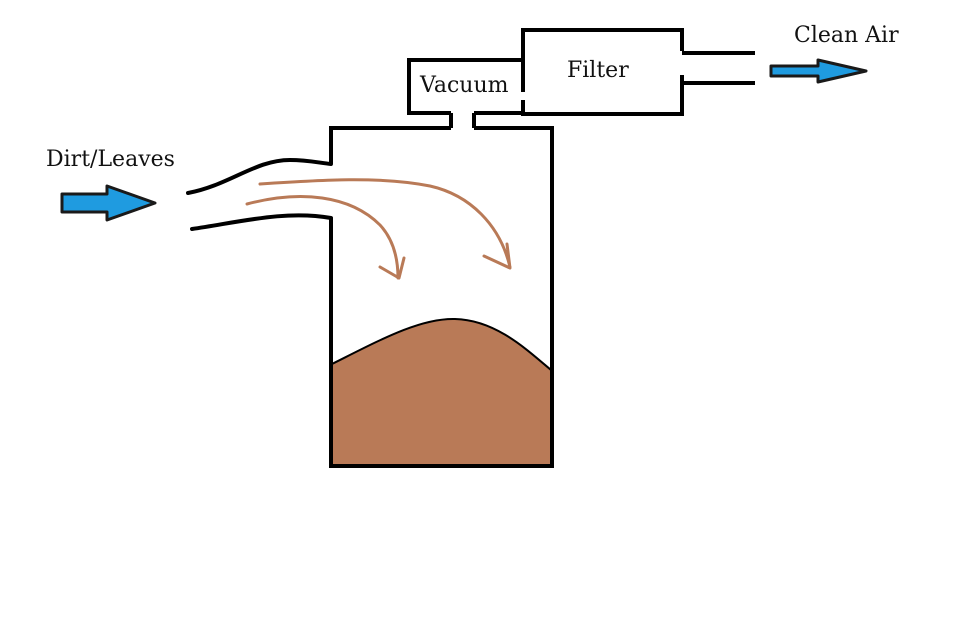  I want to click on outlet-label: Clean Air, so click(846, 35).